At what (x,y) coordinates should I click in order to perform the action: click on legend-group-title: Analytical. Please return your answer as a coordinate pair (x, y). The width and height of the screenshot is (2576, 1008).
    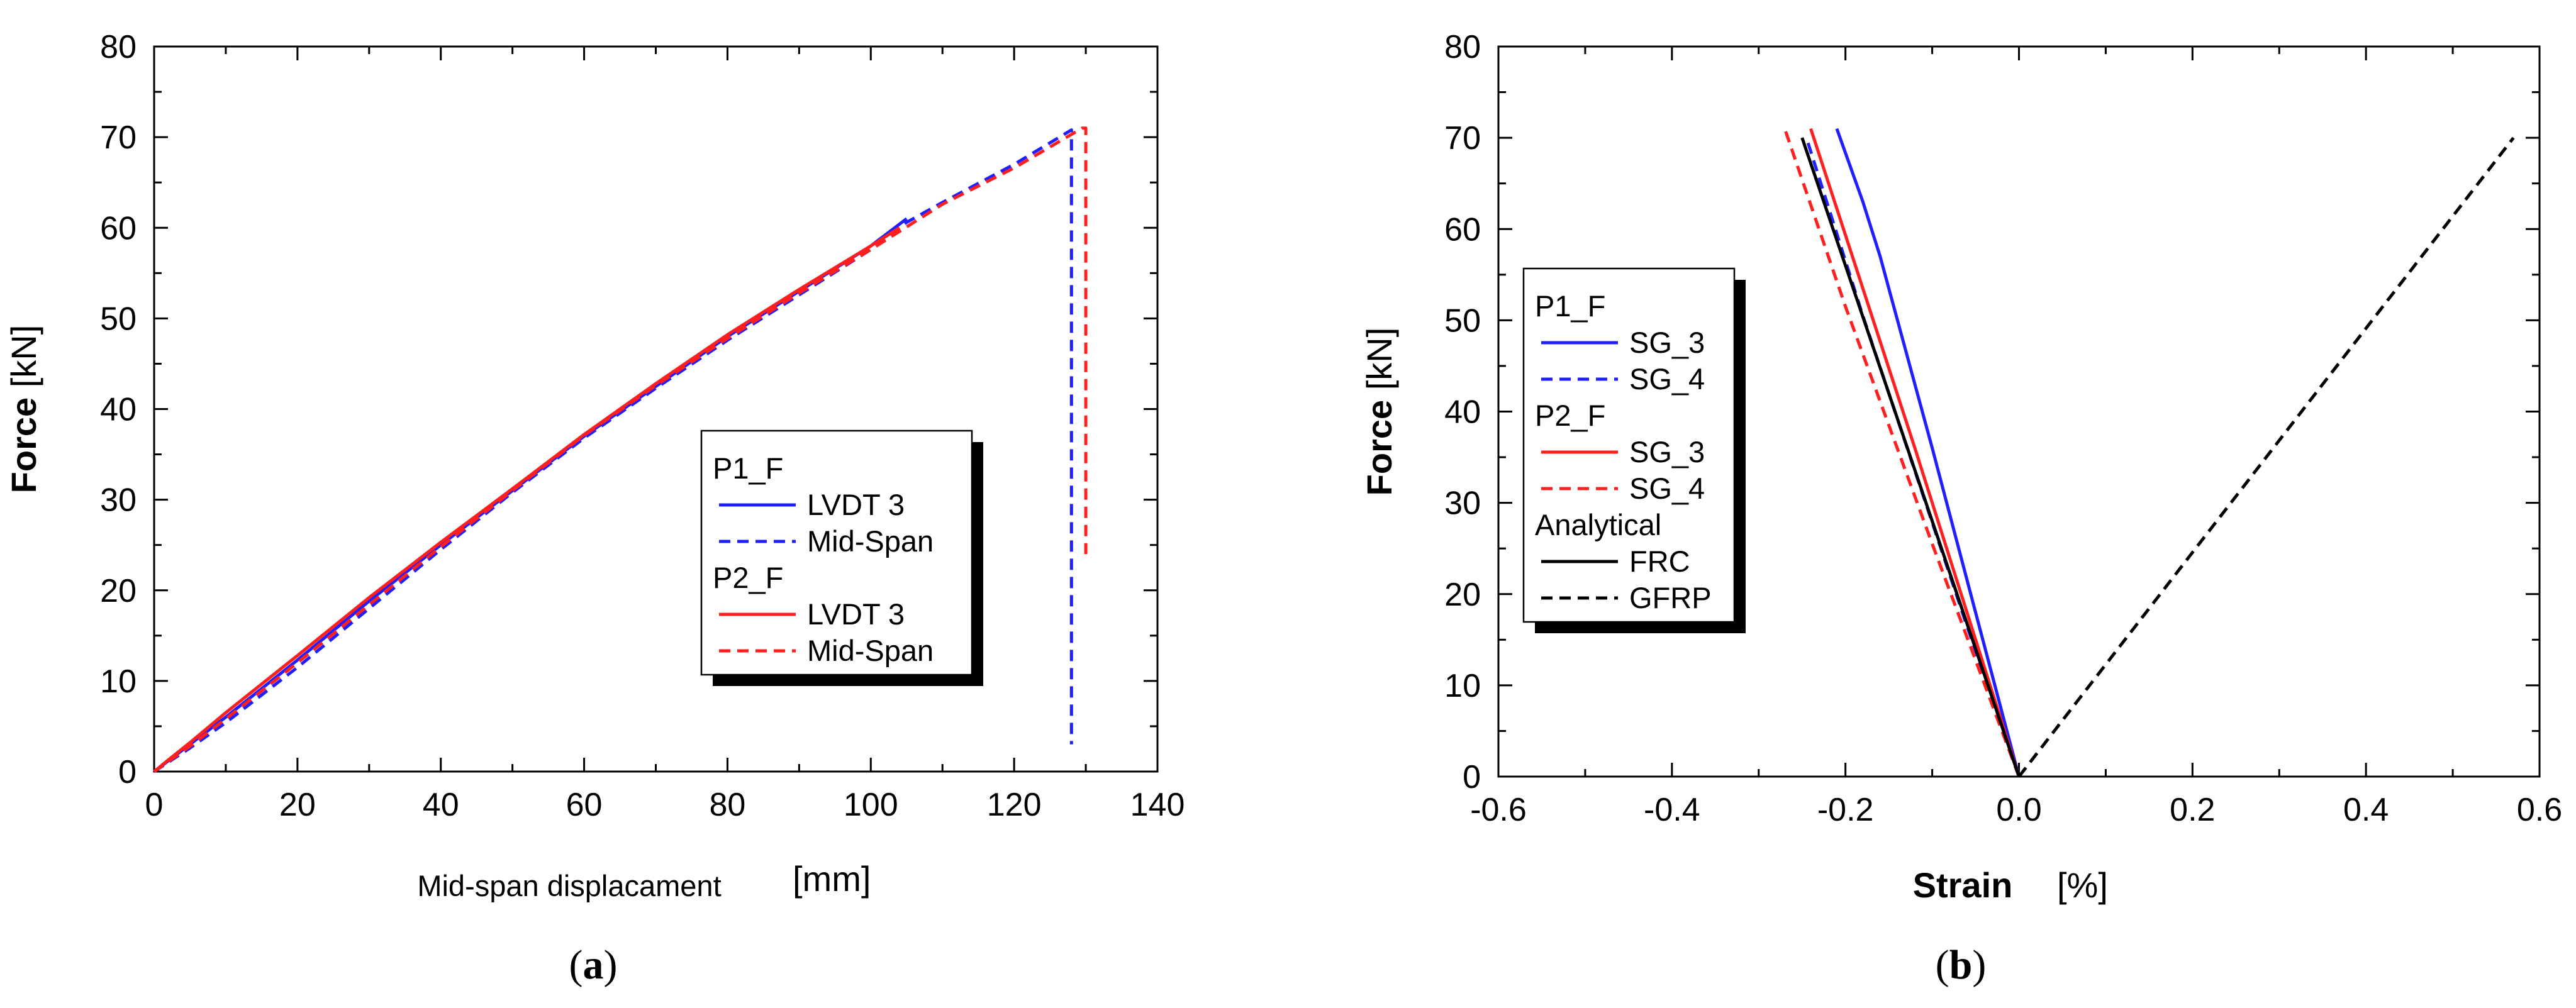
    Looking at the image, I should click on (1598, 524).